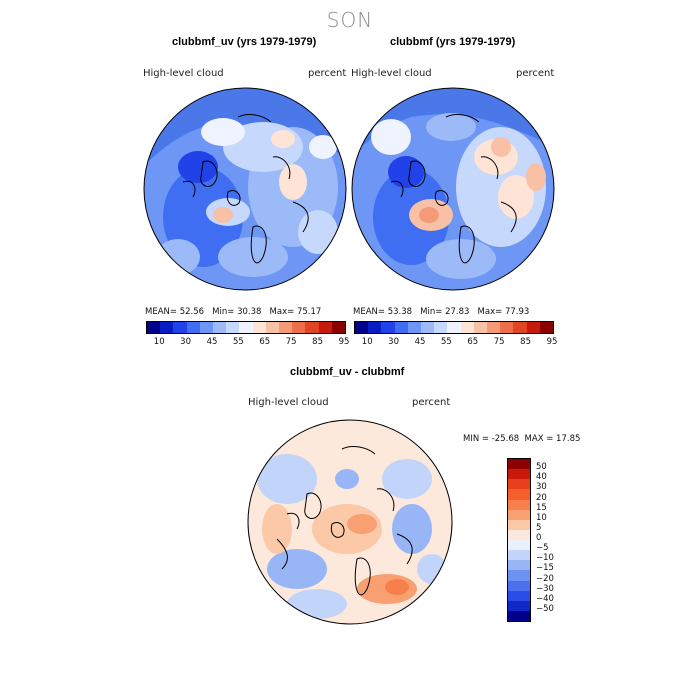  What do you see at coordinates (535, 73) in the screenshot?
I see `panel2-units-label: percent` at bounding box center [535, 73].